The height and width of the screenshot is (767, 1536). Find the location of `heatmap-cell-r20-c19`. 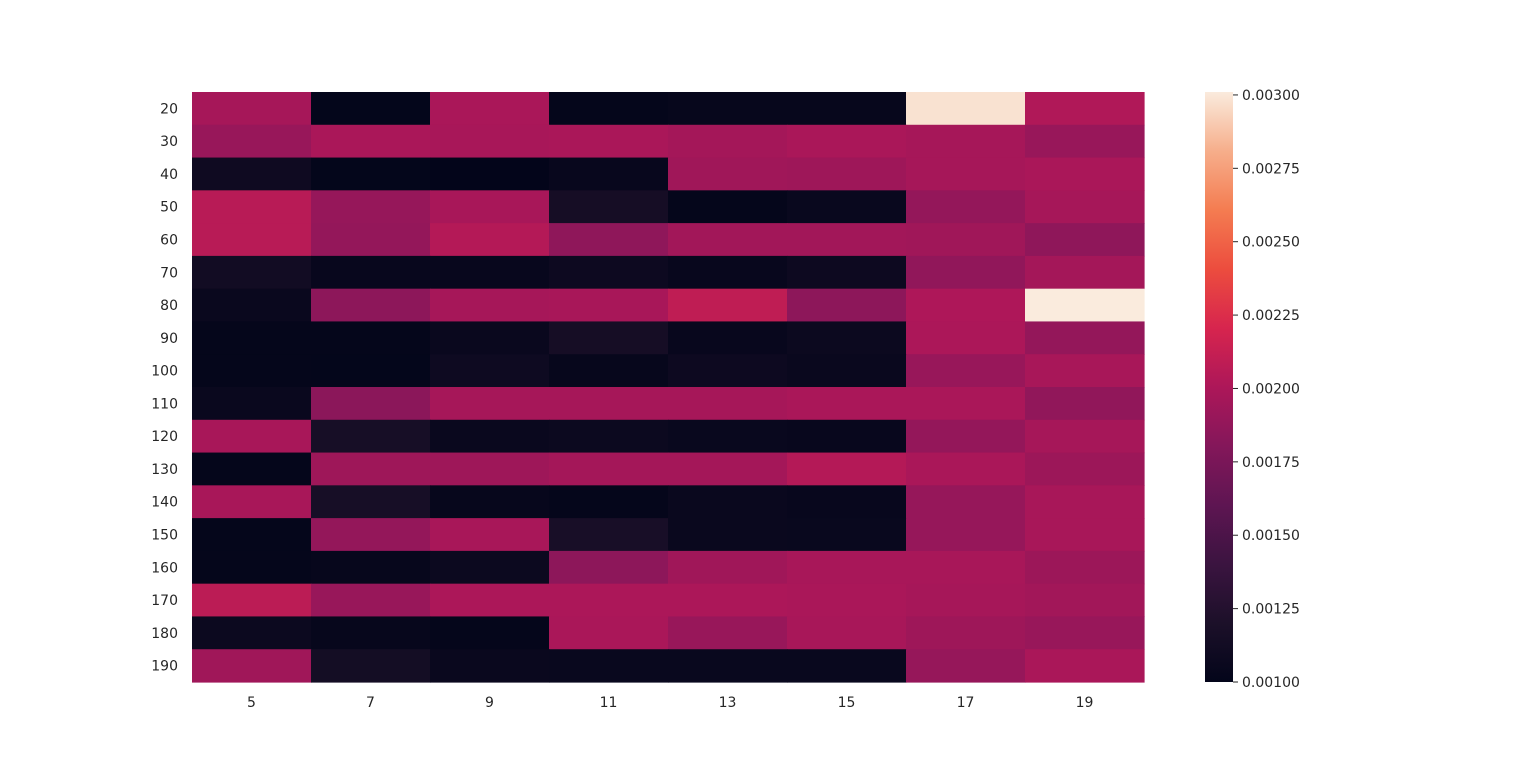

heatmap-cell-r20-c19 is located at coordinates (1085, 109).